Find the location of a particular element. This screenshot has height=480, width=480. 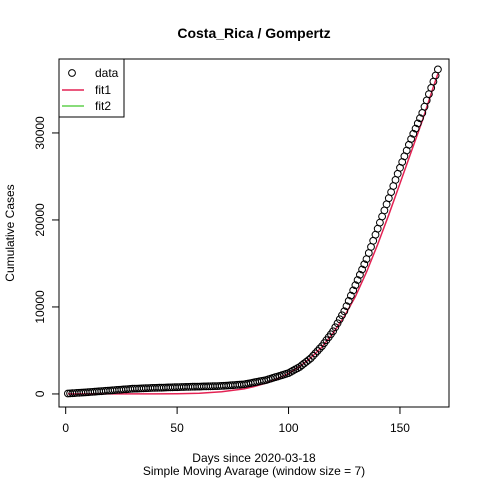

x-axis-label: Days since 2020-03-18 is located at coordinates (254, 458).